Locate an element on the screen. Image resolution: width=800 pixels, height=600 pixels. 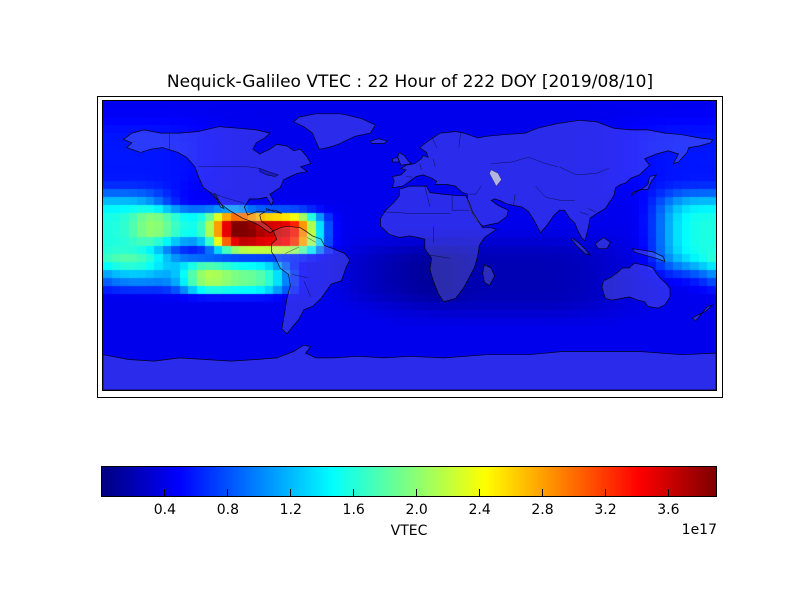
colorbar-tick-label: 2.8 is located at coordinates (542, 510).